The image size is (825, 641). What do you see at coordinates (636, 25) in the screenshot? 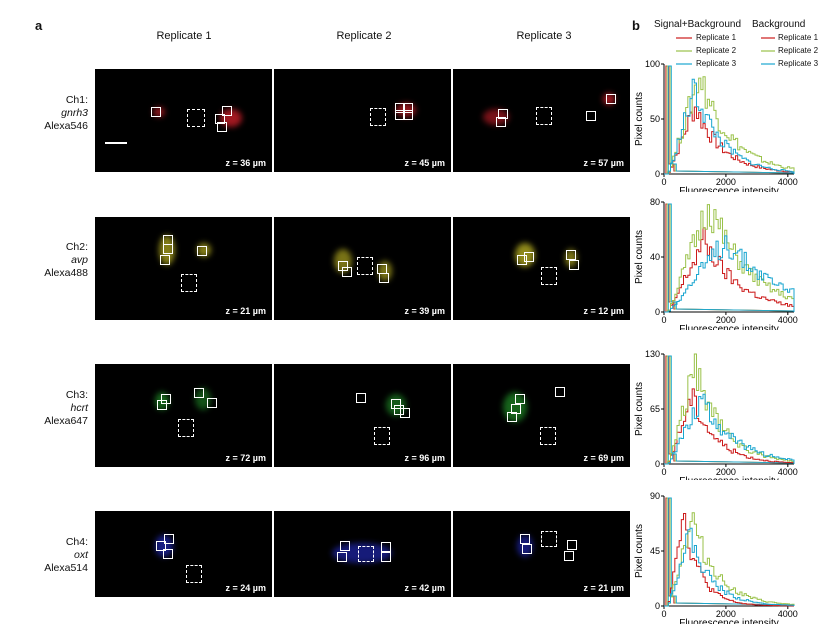
I see `panel-b-label: b` at bounding box center [636, 25].